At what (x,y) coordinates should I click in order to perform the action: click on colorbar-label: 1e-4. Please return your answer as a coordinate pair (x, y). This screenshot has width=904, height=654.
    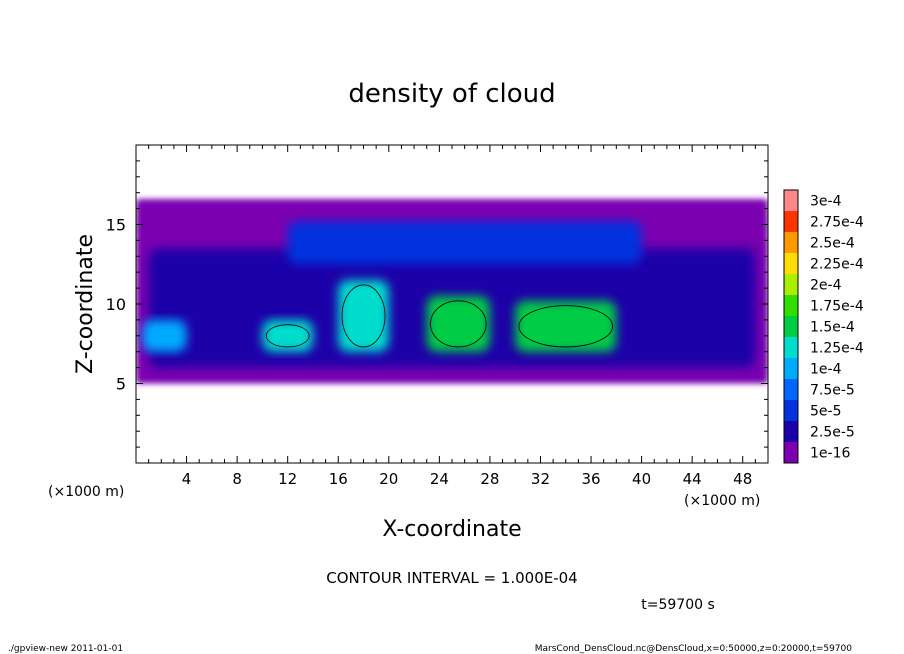
    Looking at the image, I should click on (826, 370).